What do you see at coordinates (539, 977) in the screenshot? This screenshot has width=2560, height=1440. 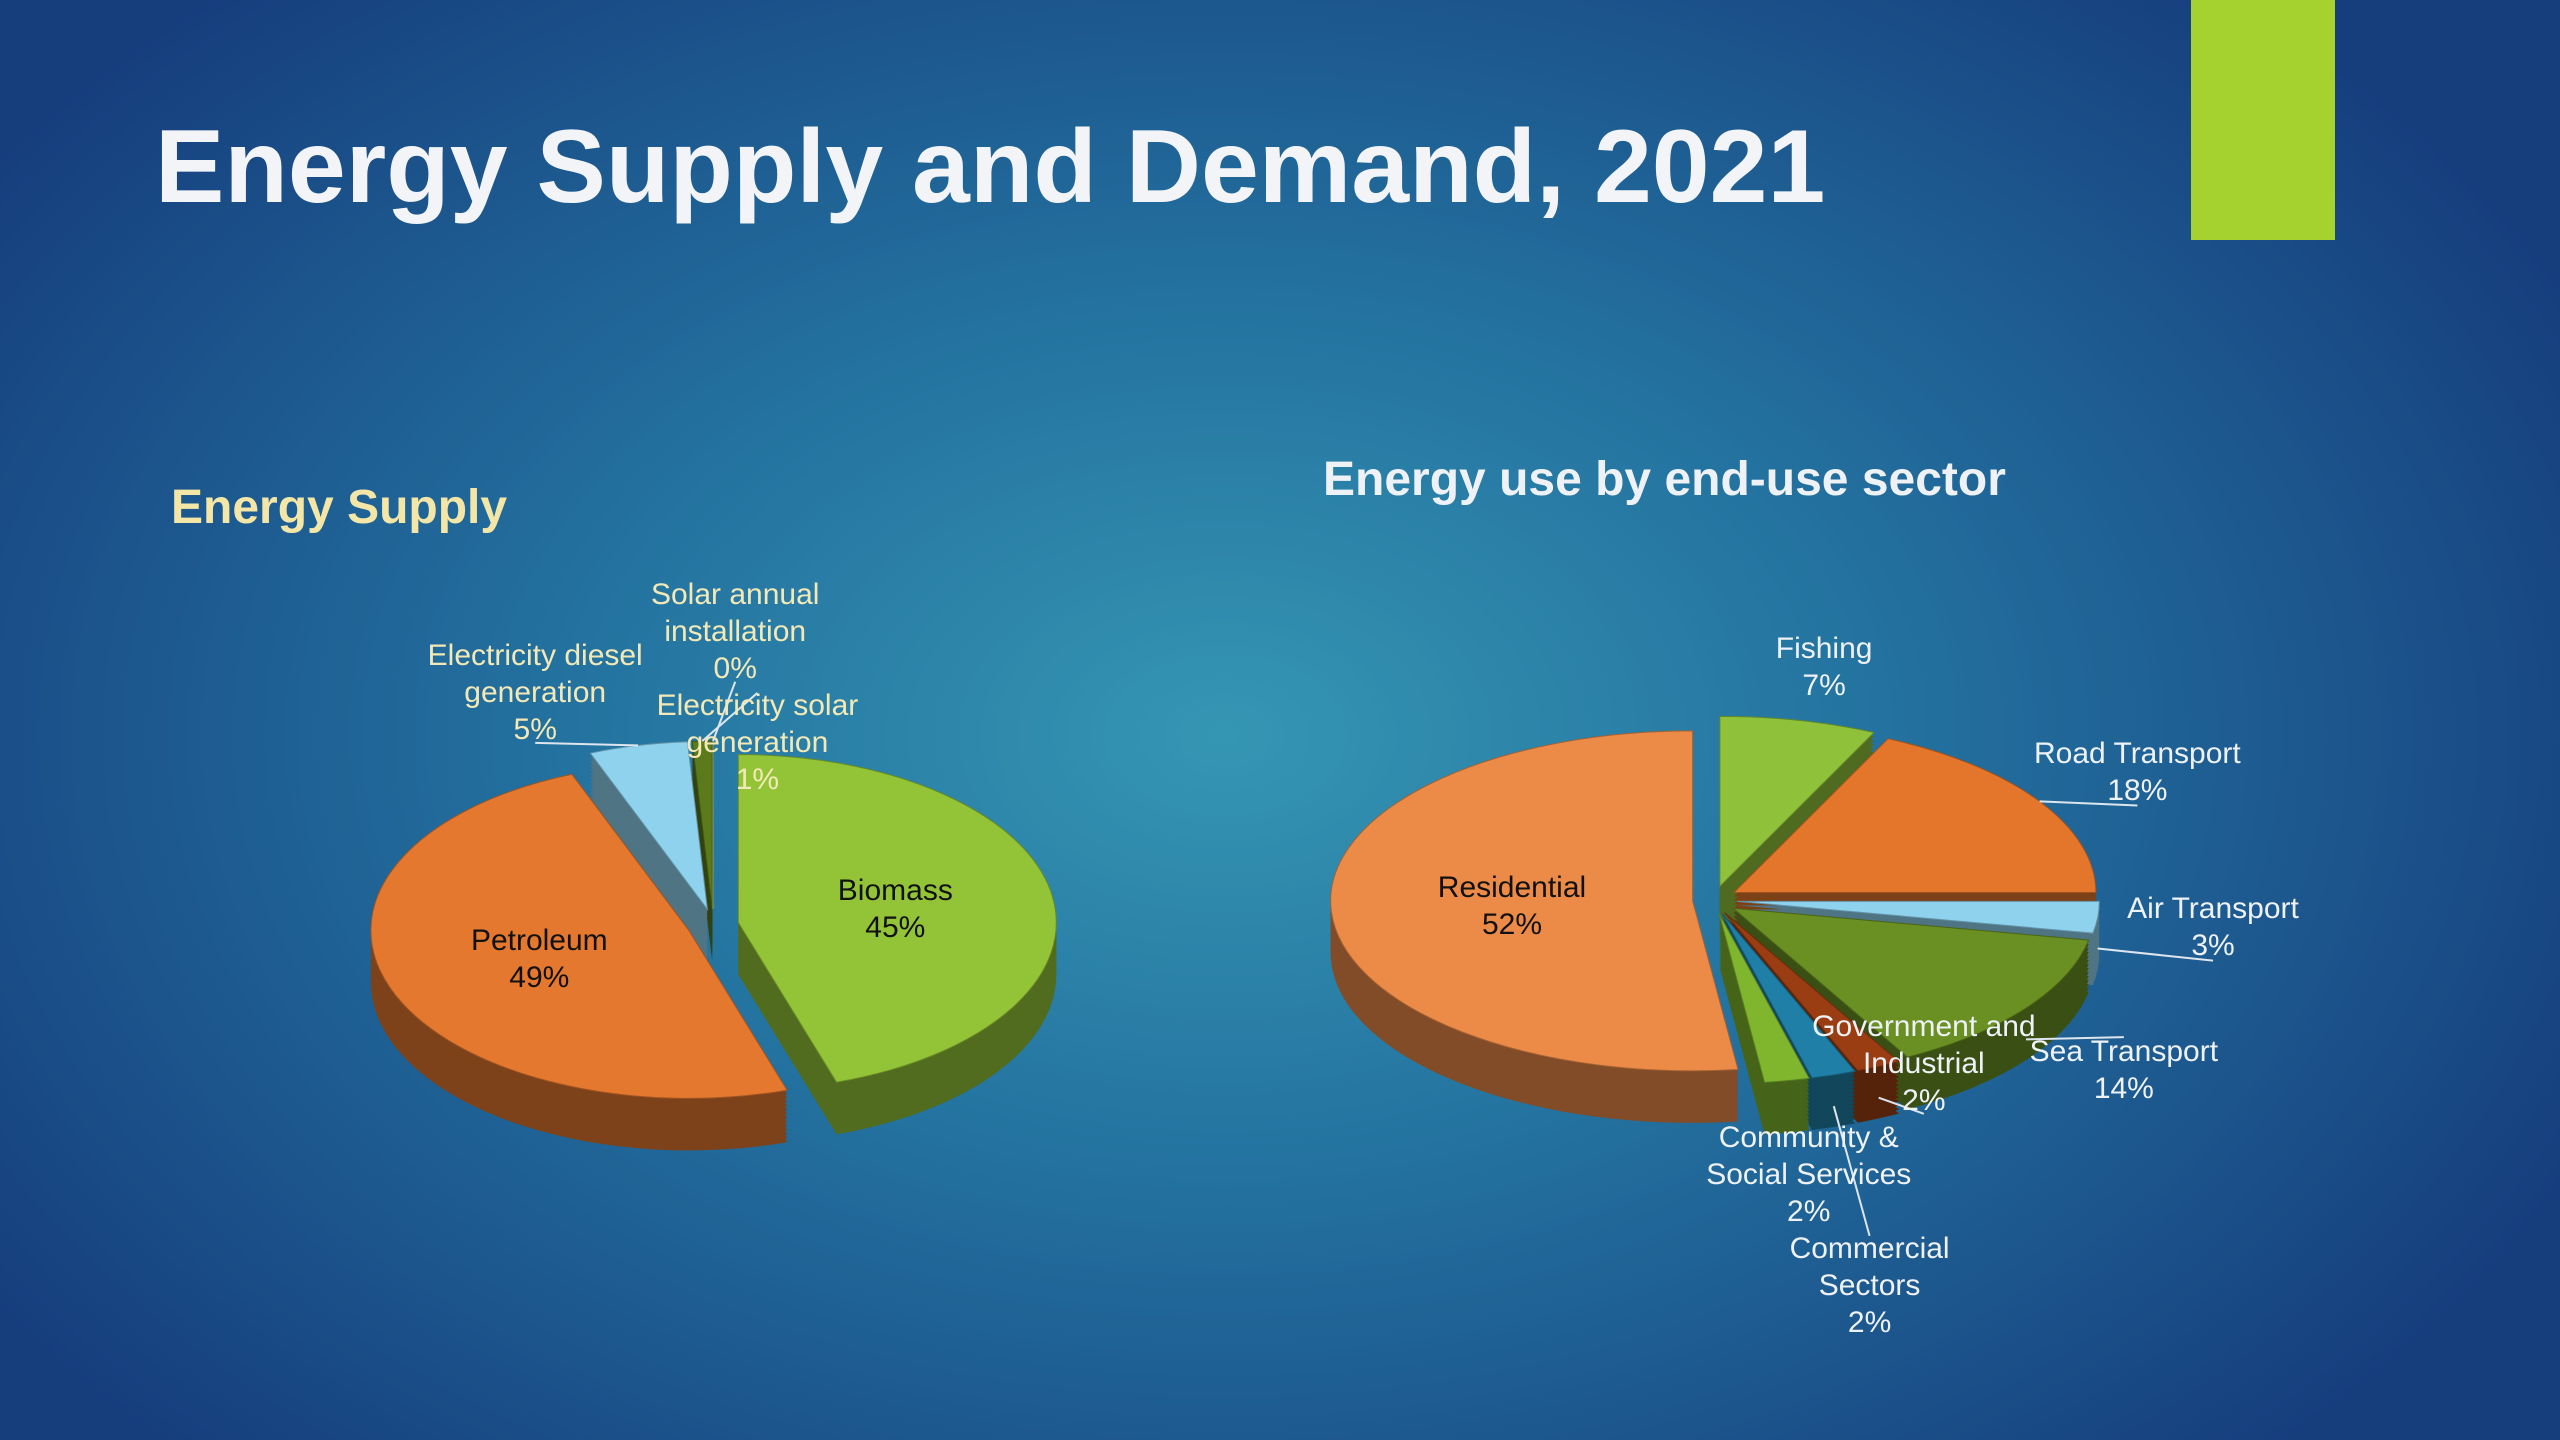 I see `value-label: 49%` at bounding box center [539, 977].